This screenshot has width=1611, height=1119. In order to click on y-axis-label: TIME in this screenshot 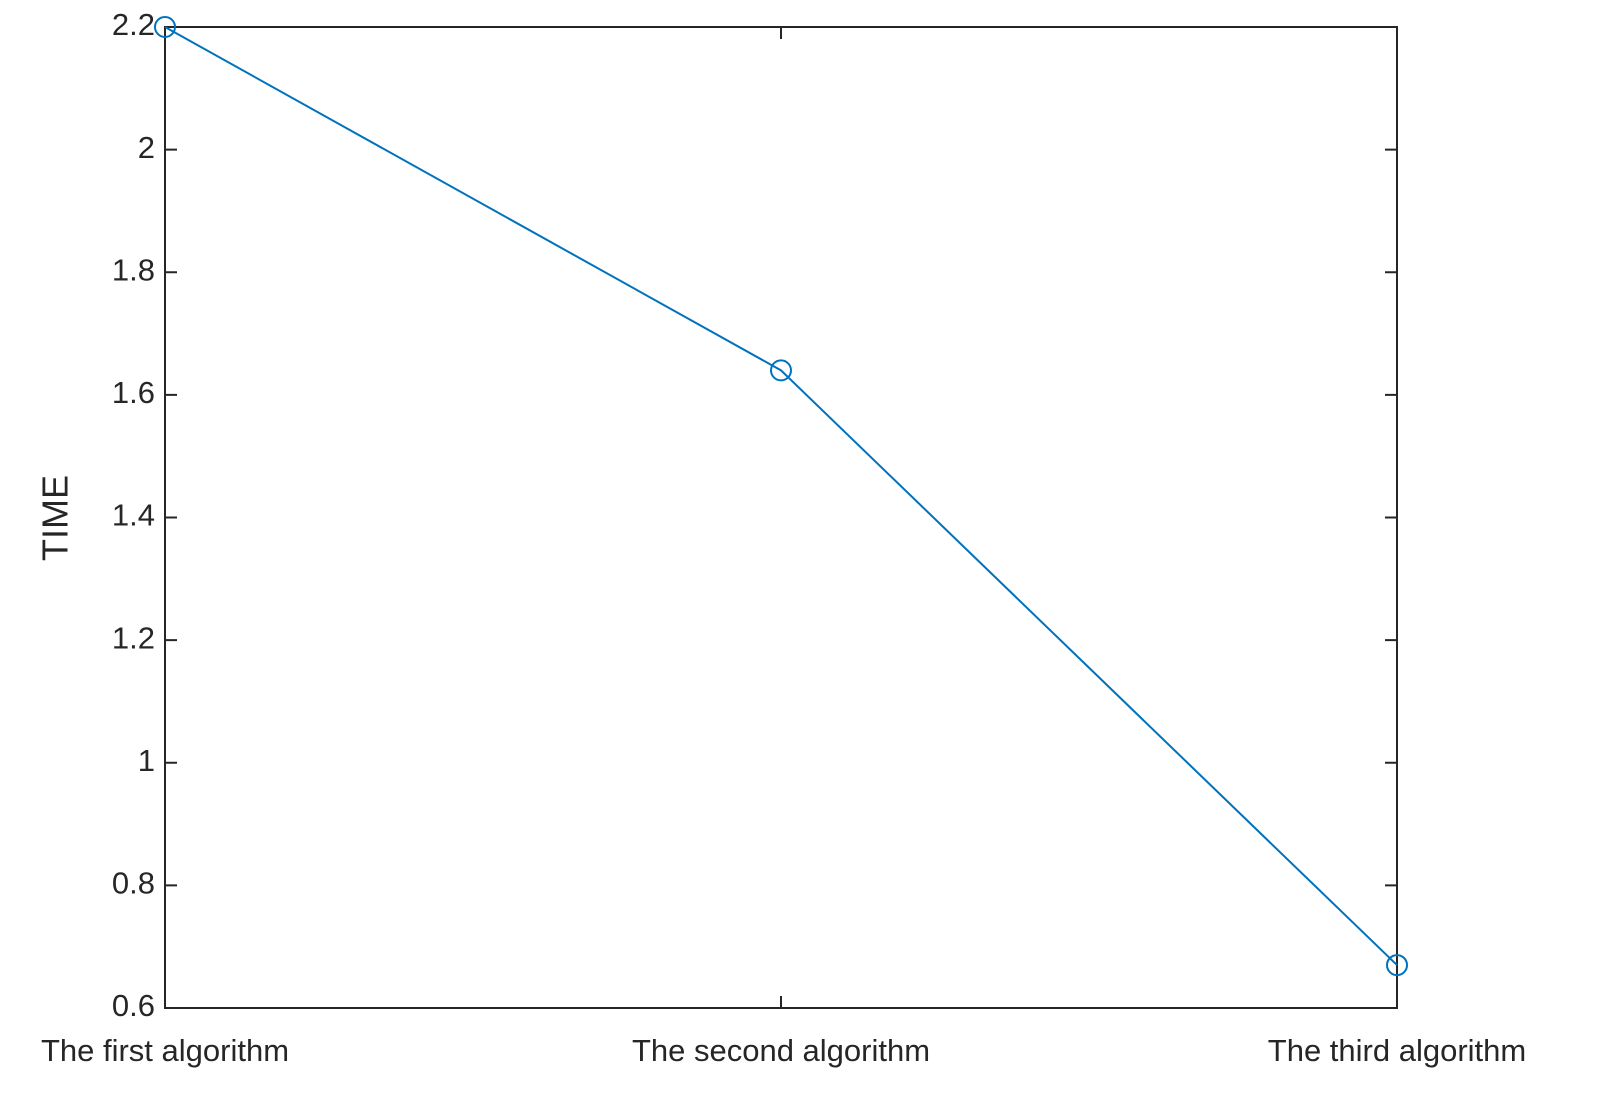, I will do `click(55, 518)`.